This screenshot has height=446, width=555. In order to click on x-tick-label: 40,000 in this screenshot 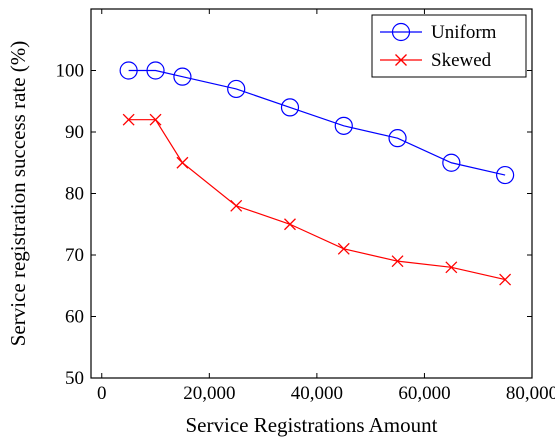, I will do `click(317, 393)`.